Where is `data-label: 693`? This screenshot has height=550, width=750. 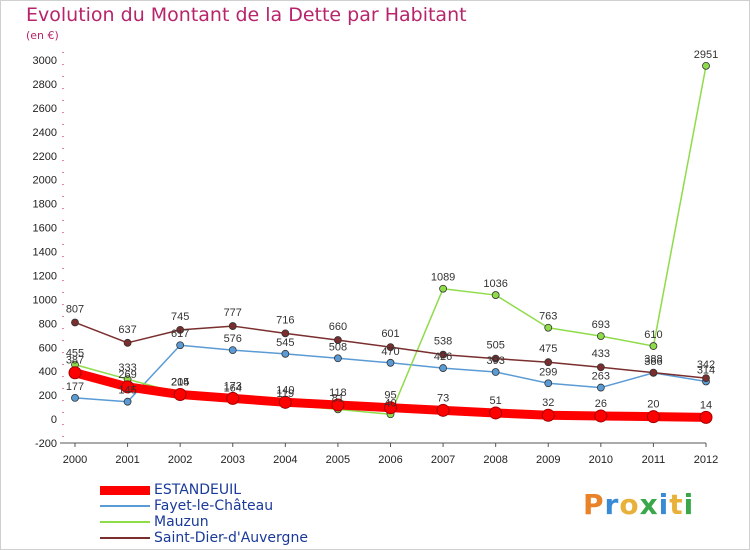 data-label: 693 is located at coordinates (601, 325).